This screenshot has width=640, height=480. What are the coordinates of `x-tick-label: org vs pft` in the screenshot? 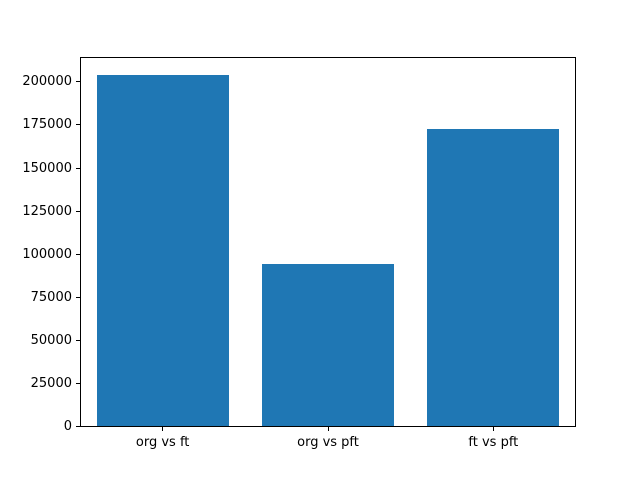 It's located at (328, 442).